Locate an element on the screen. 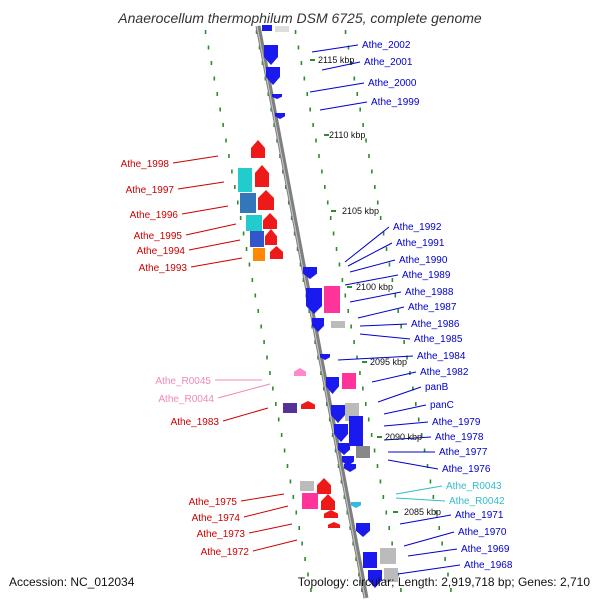 The height and width of the screenshot is (600, 600). accession-text: Accession: NC_012034 is located at coordinates (72, 582).